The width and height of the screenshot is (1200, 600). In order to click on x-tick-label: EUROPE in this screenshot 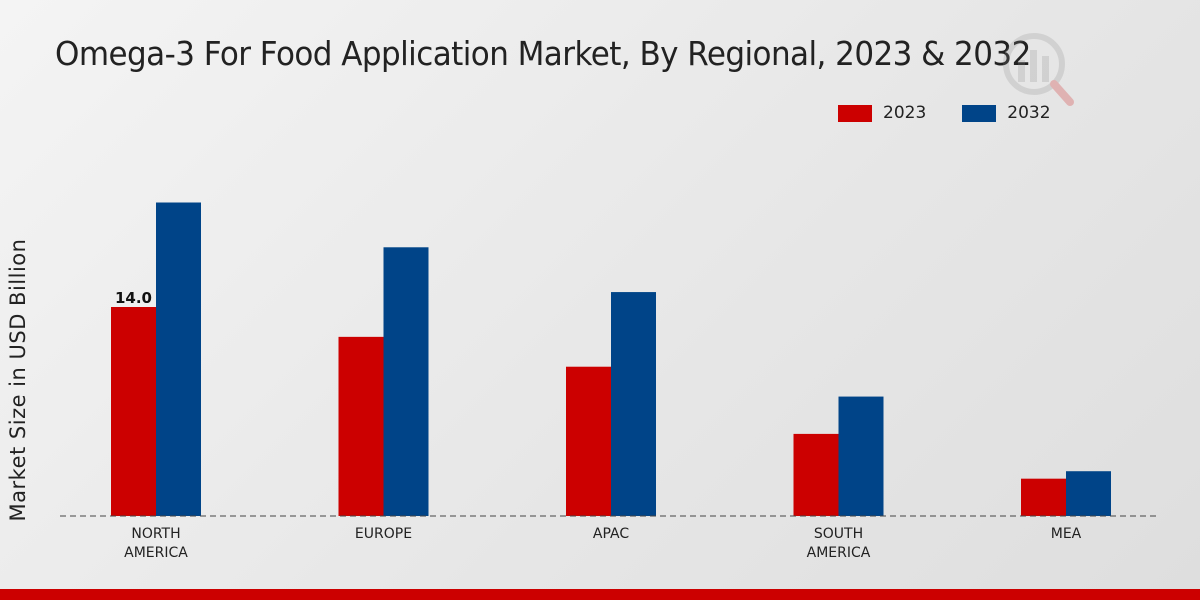, I will do `click(383, 534)`.